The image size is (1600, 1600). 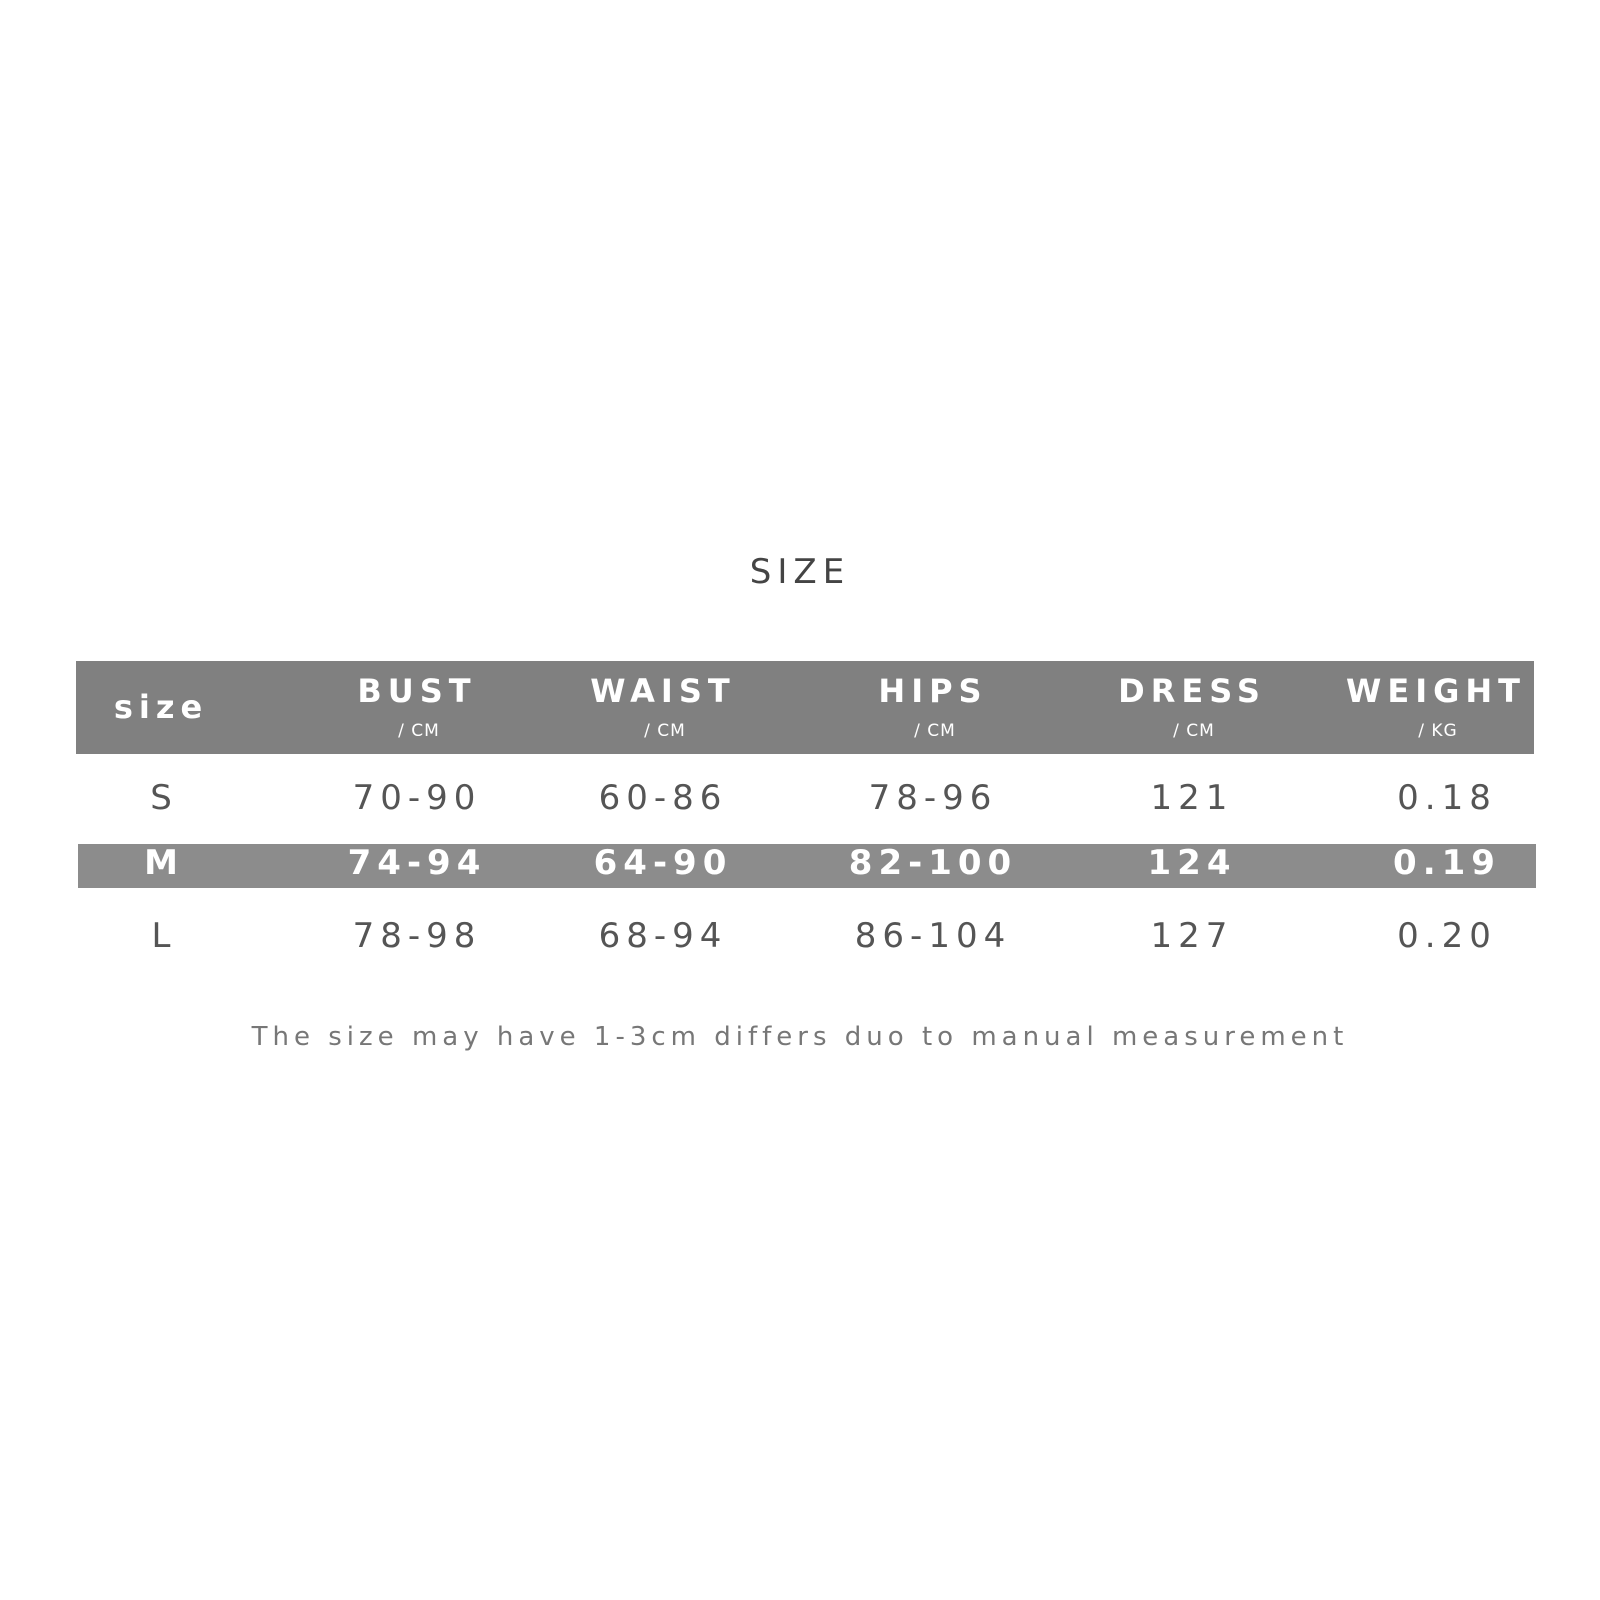 I want to click on header-hips: HIPS, so click(x=933, y=691).